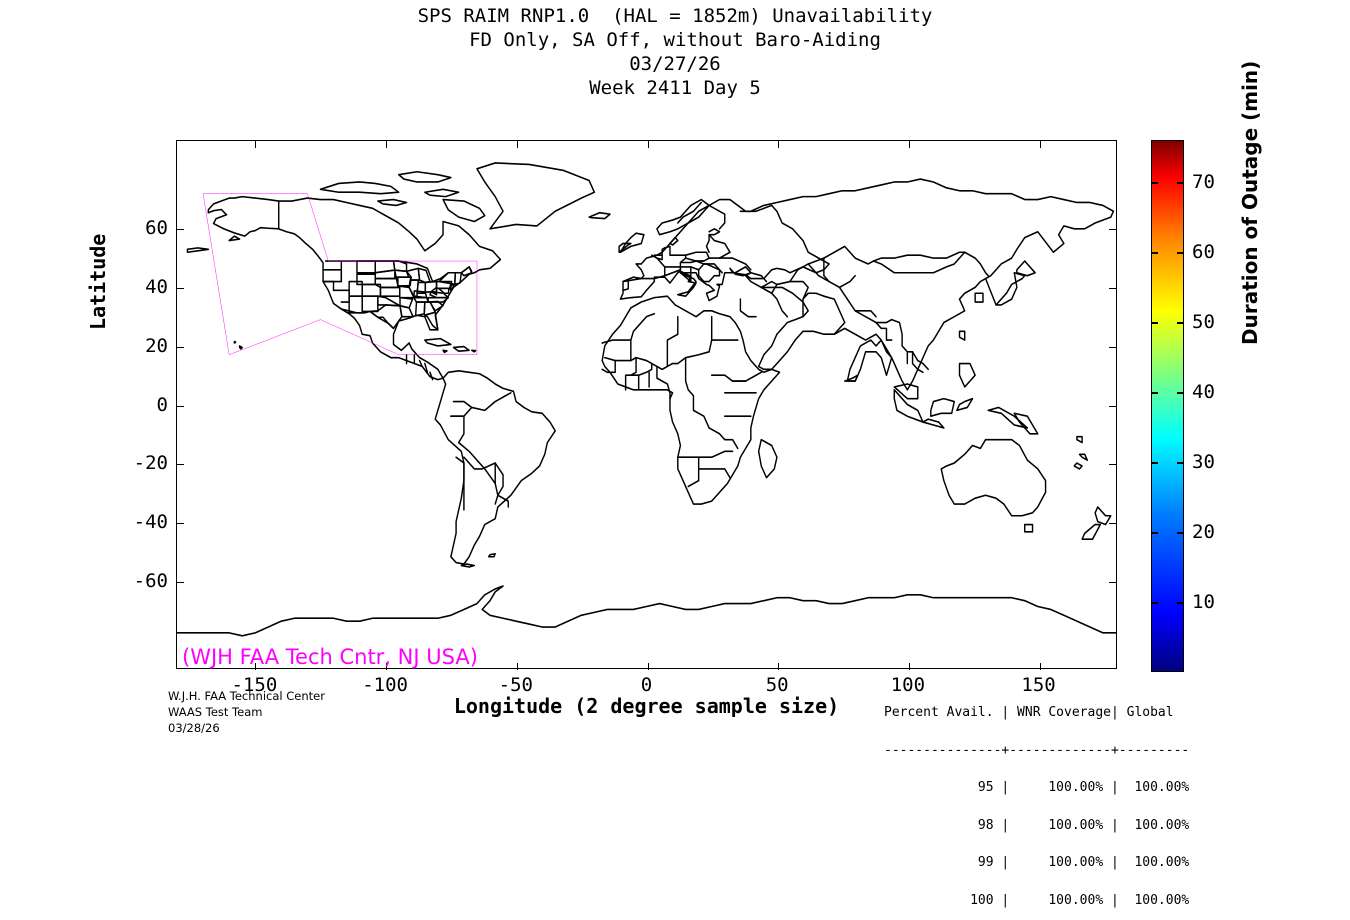 Image resolution: width=1350 pixels, height=920 pixels. Describe the element at coordinates (767, 458) in the screenshot. I see `madagascar` at that location.